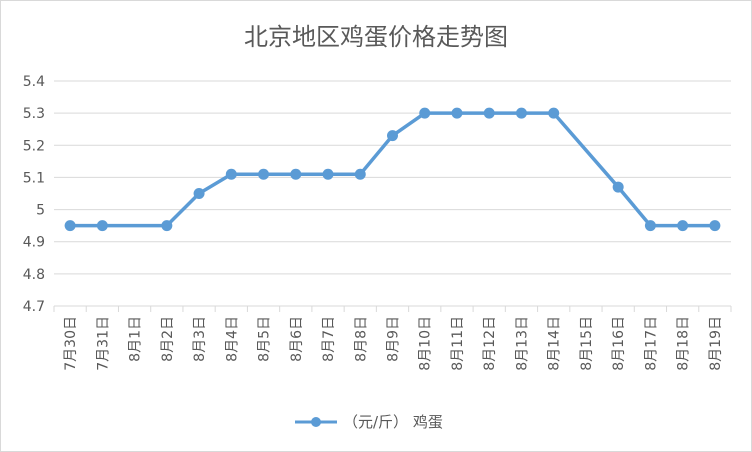 The height and width of the screenshot is (452, 752). I want to click on legend: （元/斤） 鸡蛋, so click(369, 422).